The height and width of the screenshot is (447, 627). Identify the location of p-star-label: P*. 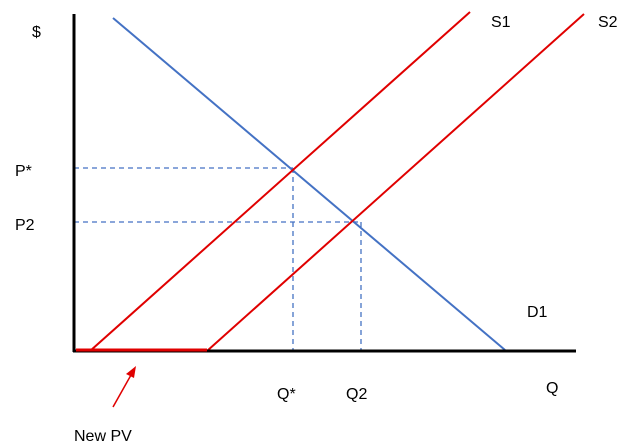
(23, 171).